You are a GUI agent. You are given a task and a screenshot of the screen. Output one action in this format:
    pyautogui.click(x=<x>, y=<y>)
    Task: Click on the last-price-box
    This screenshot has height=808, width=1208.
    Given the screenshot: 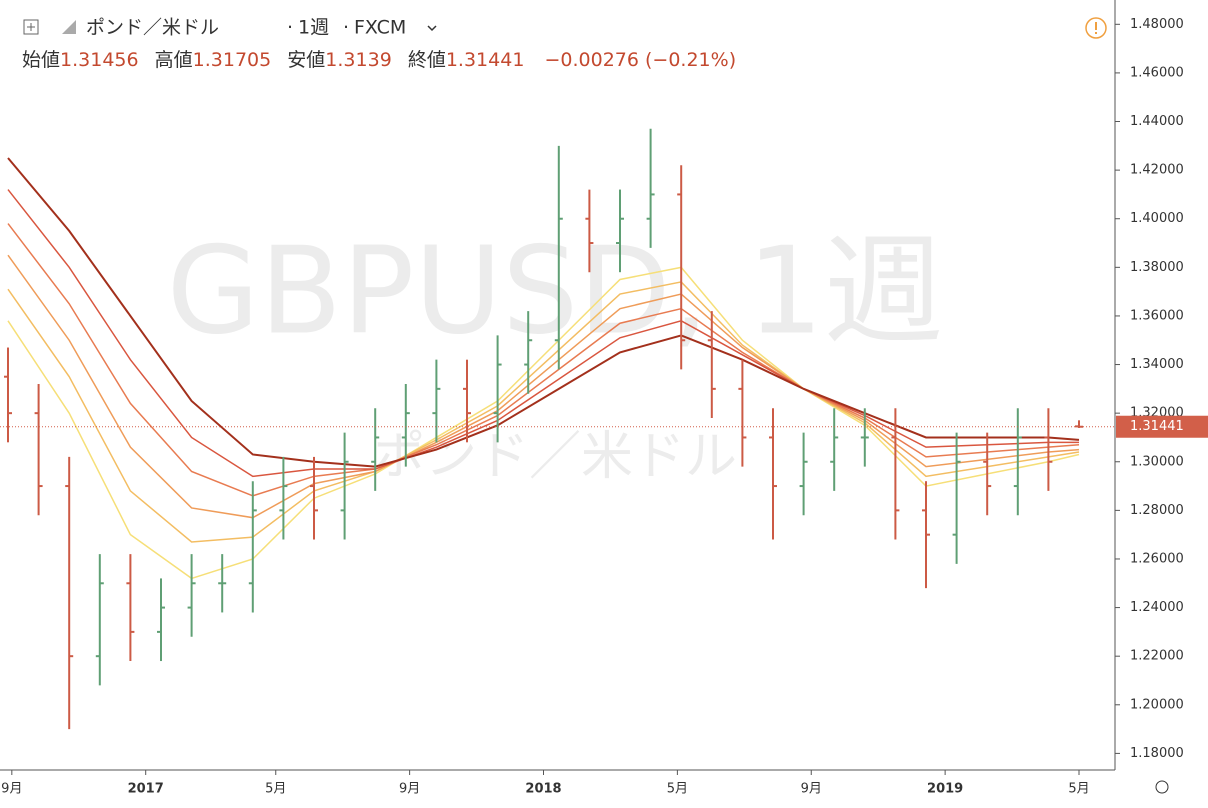 What is the action you would take?
    pyautogui.click(x=1162, y=426)
    